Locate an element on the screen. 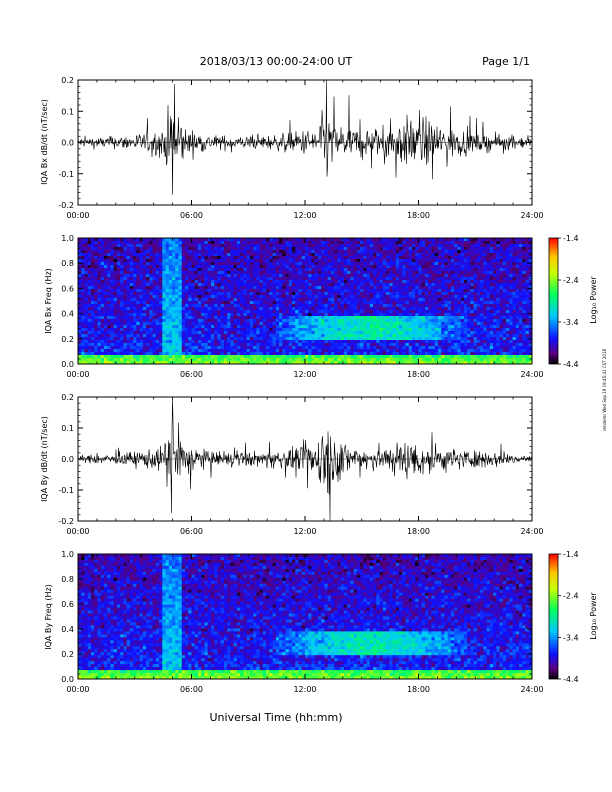 The image size is (612, 792). bx-colorbar: -1.4 -2.4 -3.4 -4.4 Log₁₀ Power is located at coordinates (573, 301).